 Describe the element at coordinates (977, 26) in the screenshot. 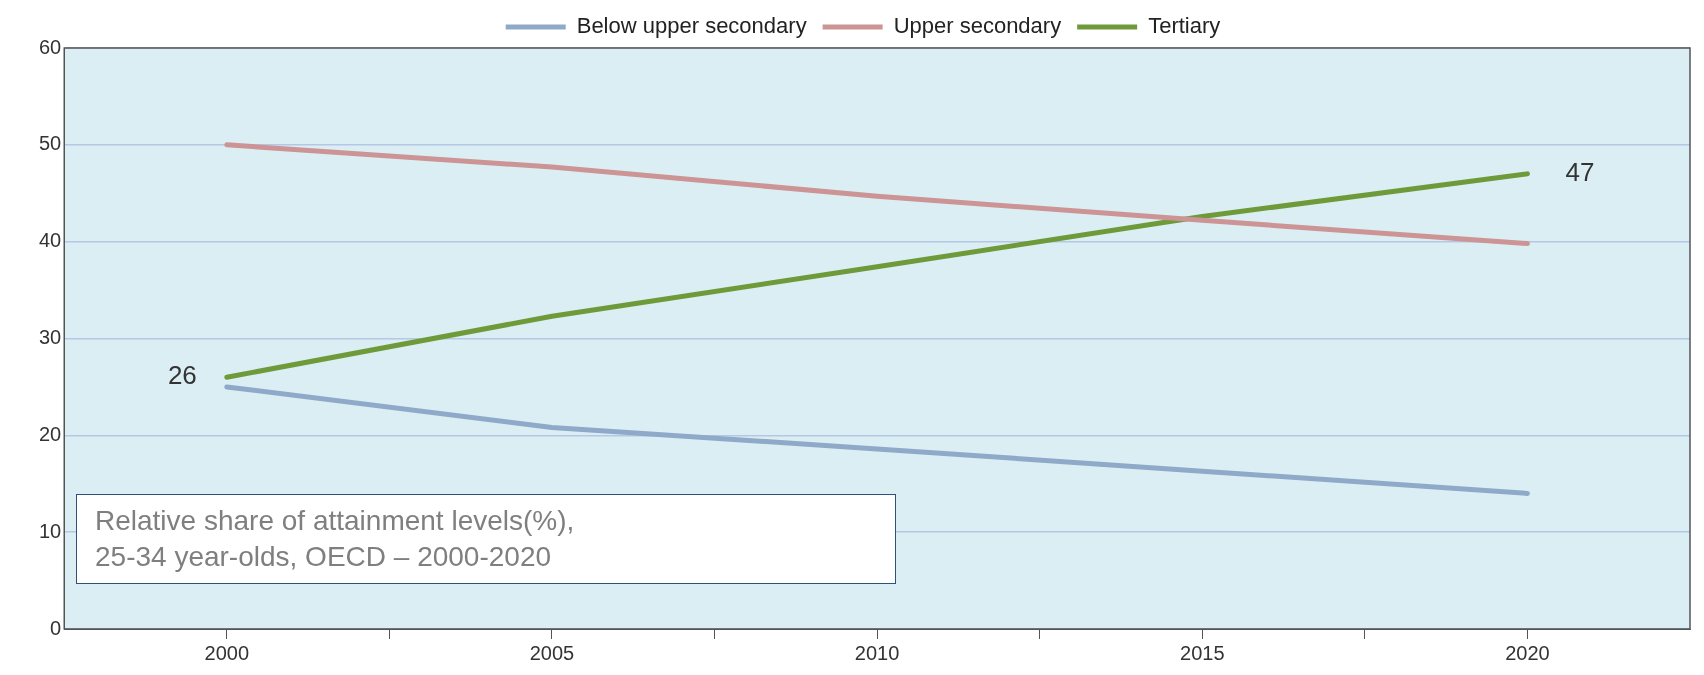

I see `legend-label: Upper secondary` at that location.